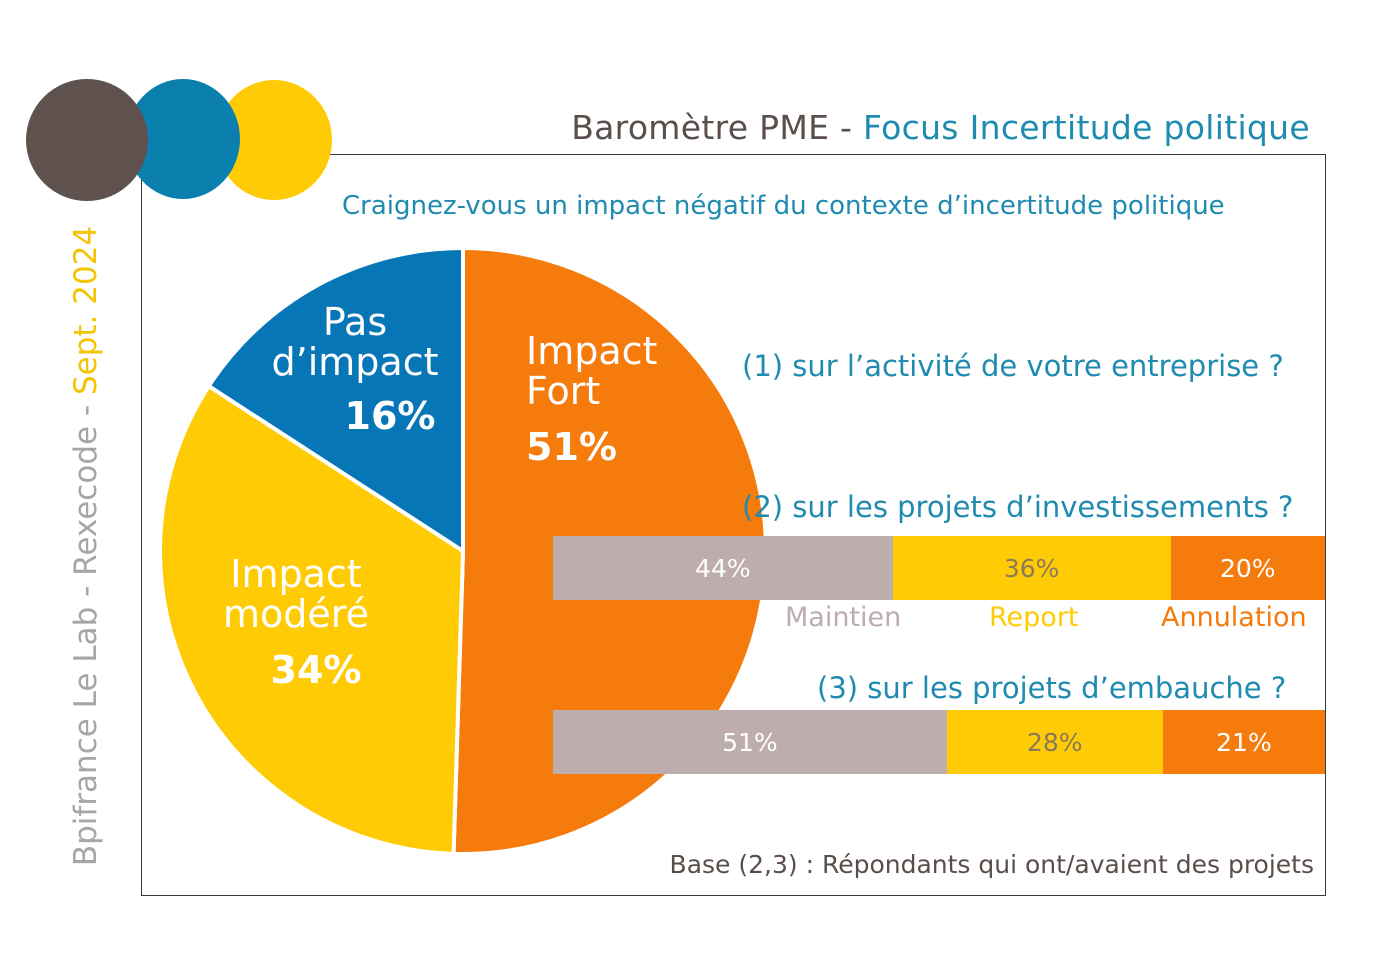 The width and height of the screenshot is (1390, 966). Describe the element at coordinates (750, 742) in the screenshot. I see `bar-segment-maintien: 51%` at that location.